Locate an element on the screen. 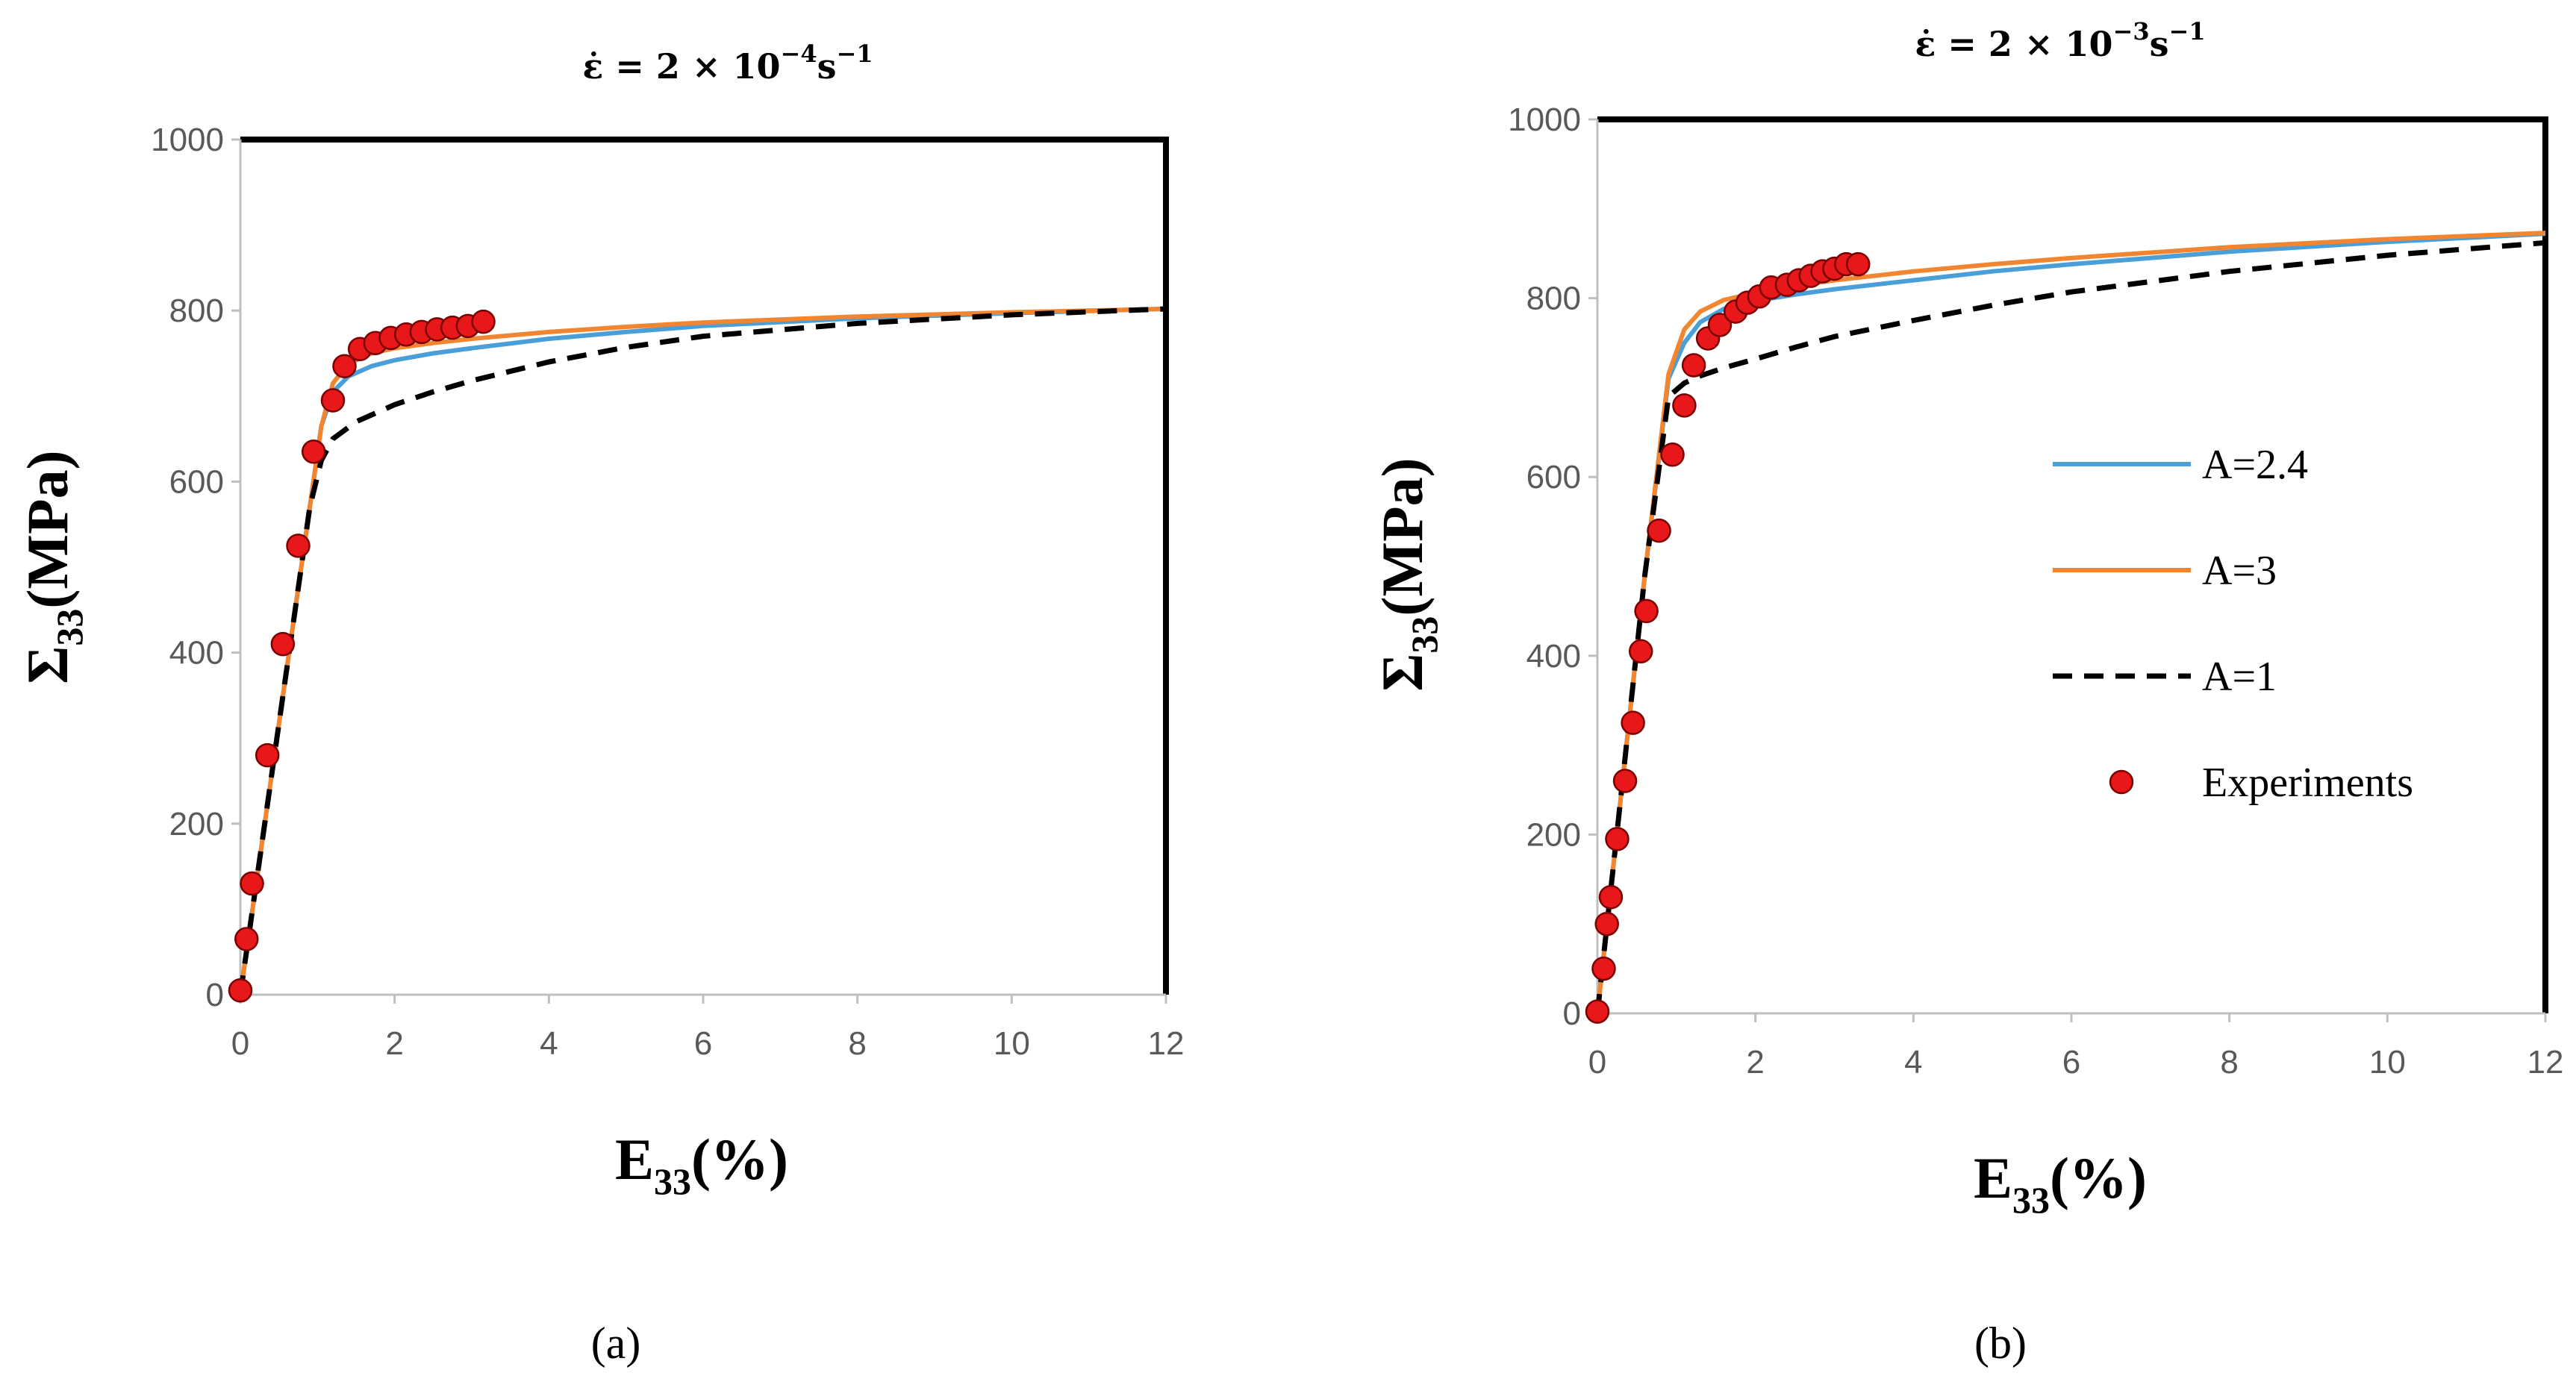 Image resolution: width=2576 pixels, height=1376 pixels. legend-label: Experiments is located at coordinates (2307, 783).